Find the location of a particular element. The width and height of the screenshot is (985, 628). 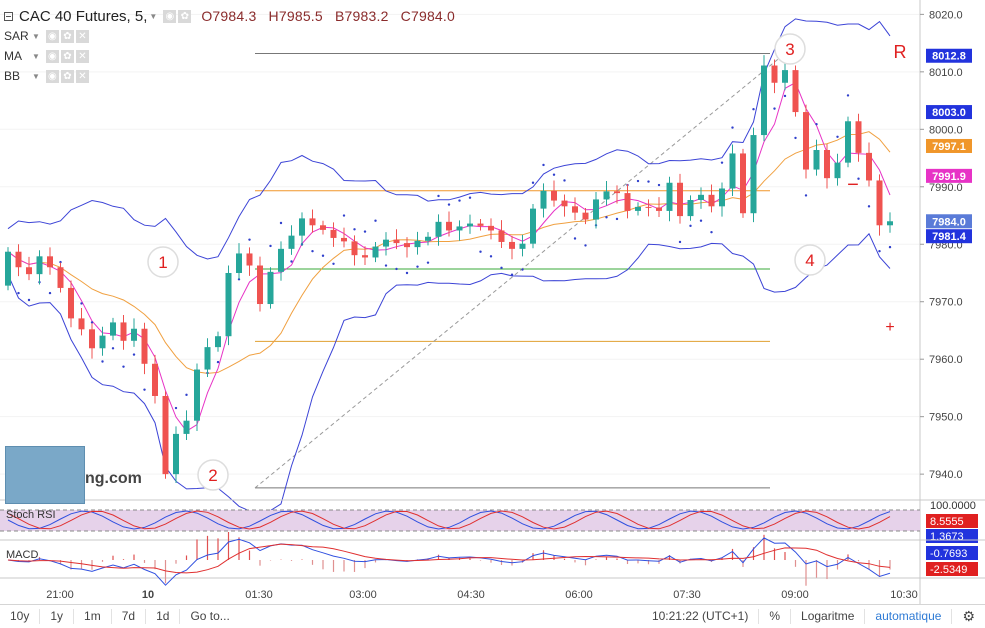

stoch-top-value: 100.0000 is located at coordinates (953, 506).